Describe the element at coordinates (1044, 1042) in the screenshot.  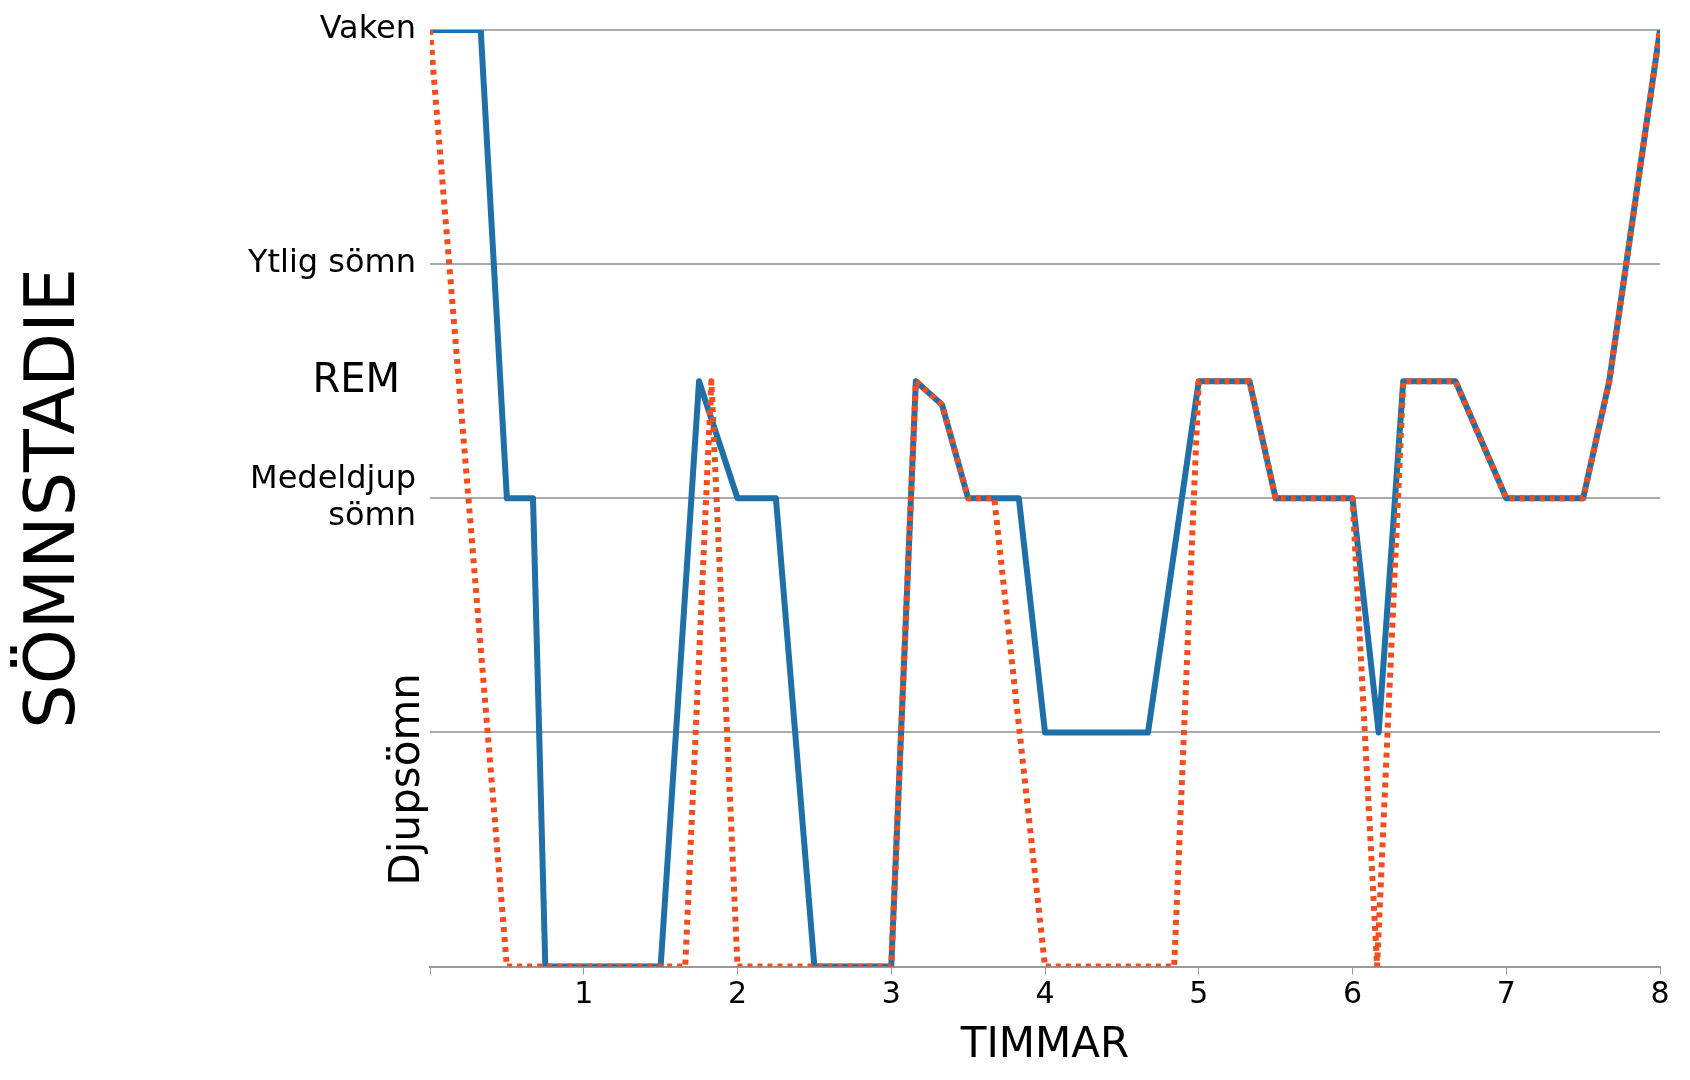
I see `x-axis-title: TIMMAR` at that location.